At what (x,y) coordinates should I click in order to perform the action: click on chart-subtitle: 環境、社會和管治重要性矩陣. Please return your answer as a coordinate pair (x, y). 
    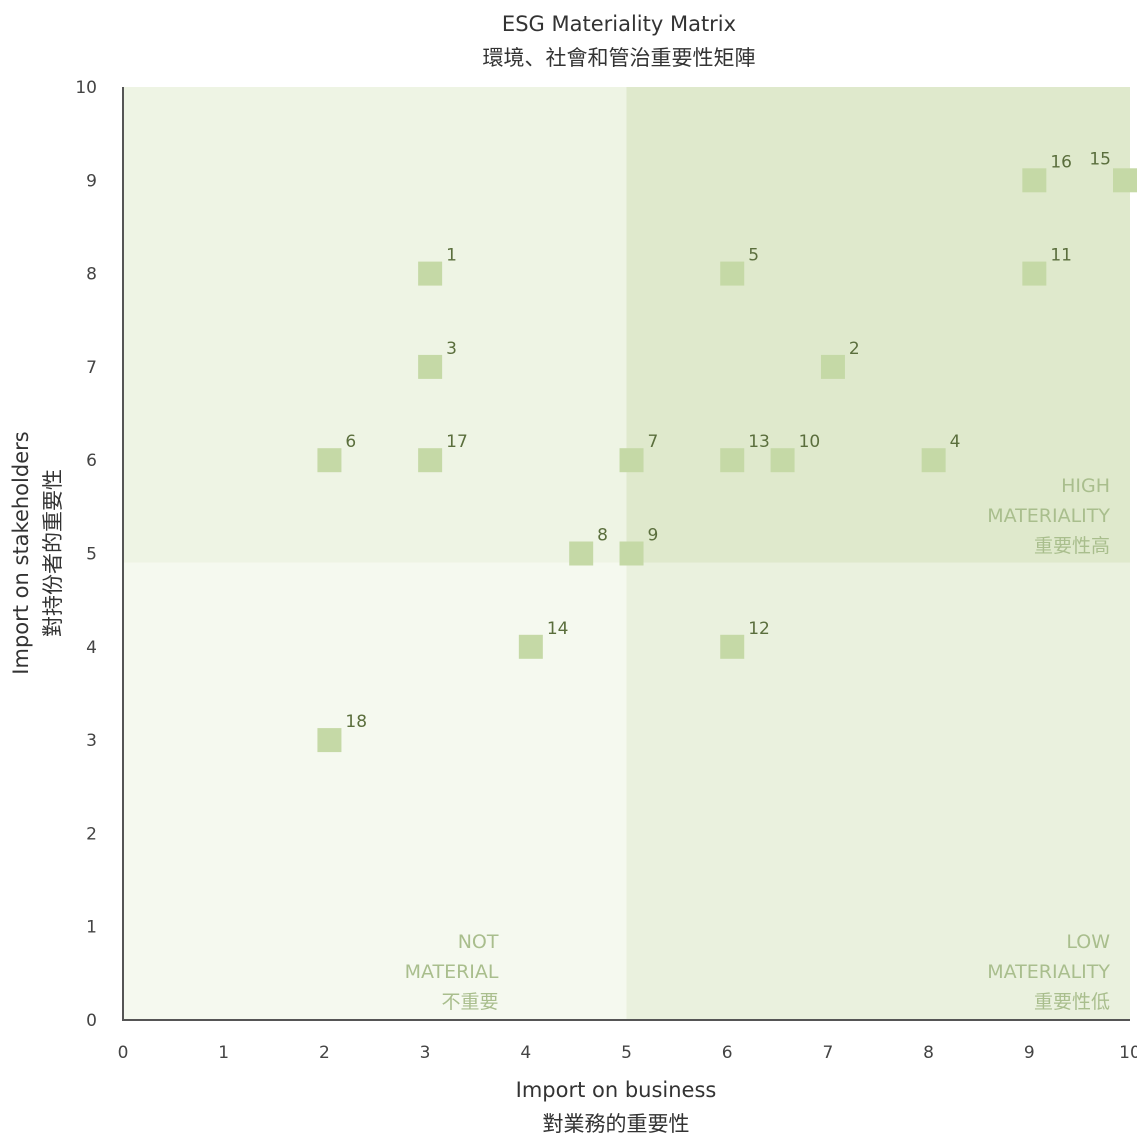
    Looking at the image, I should click on (619, 58).